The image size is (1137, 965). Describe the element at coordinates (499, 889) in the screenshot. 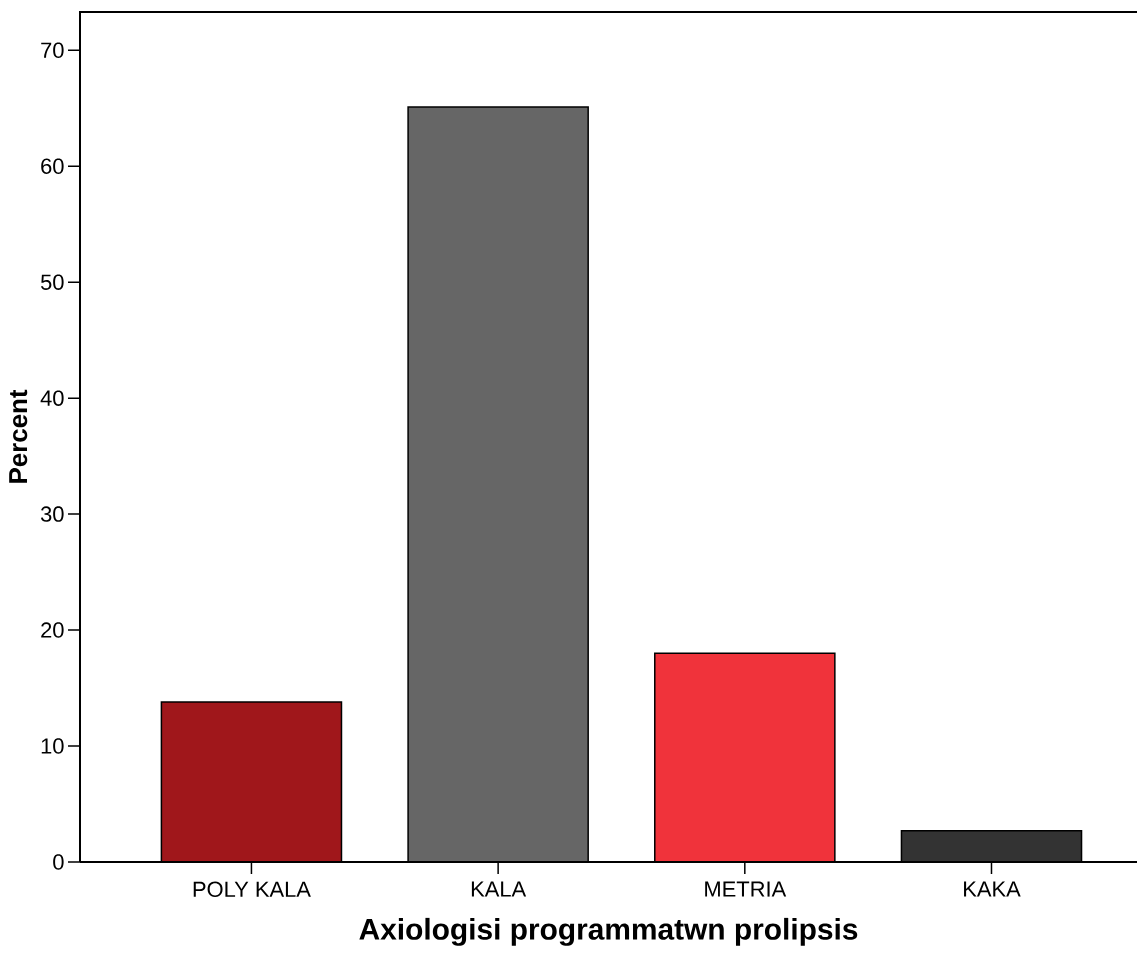

I see `x-tick-label: KALA` at that location.